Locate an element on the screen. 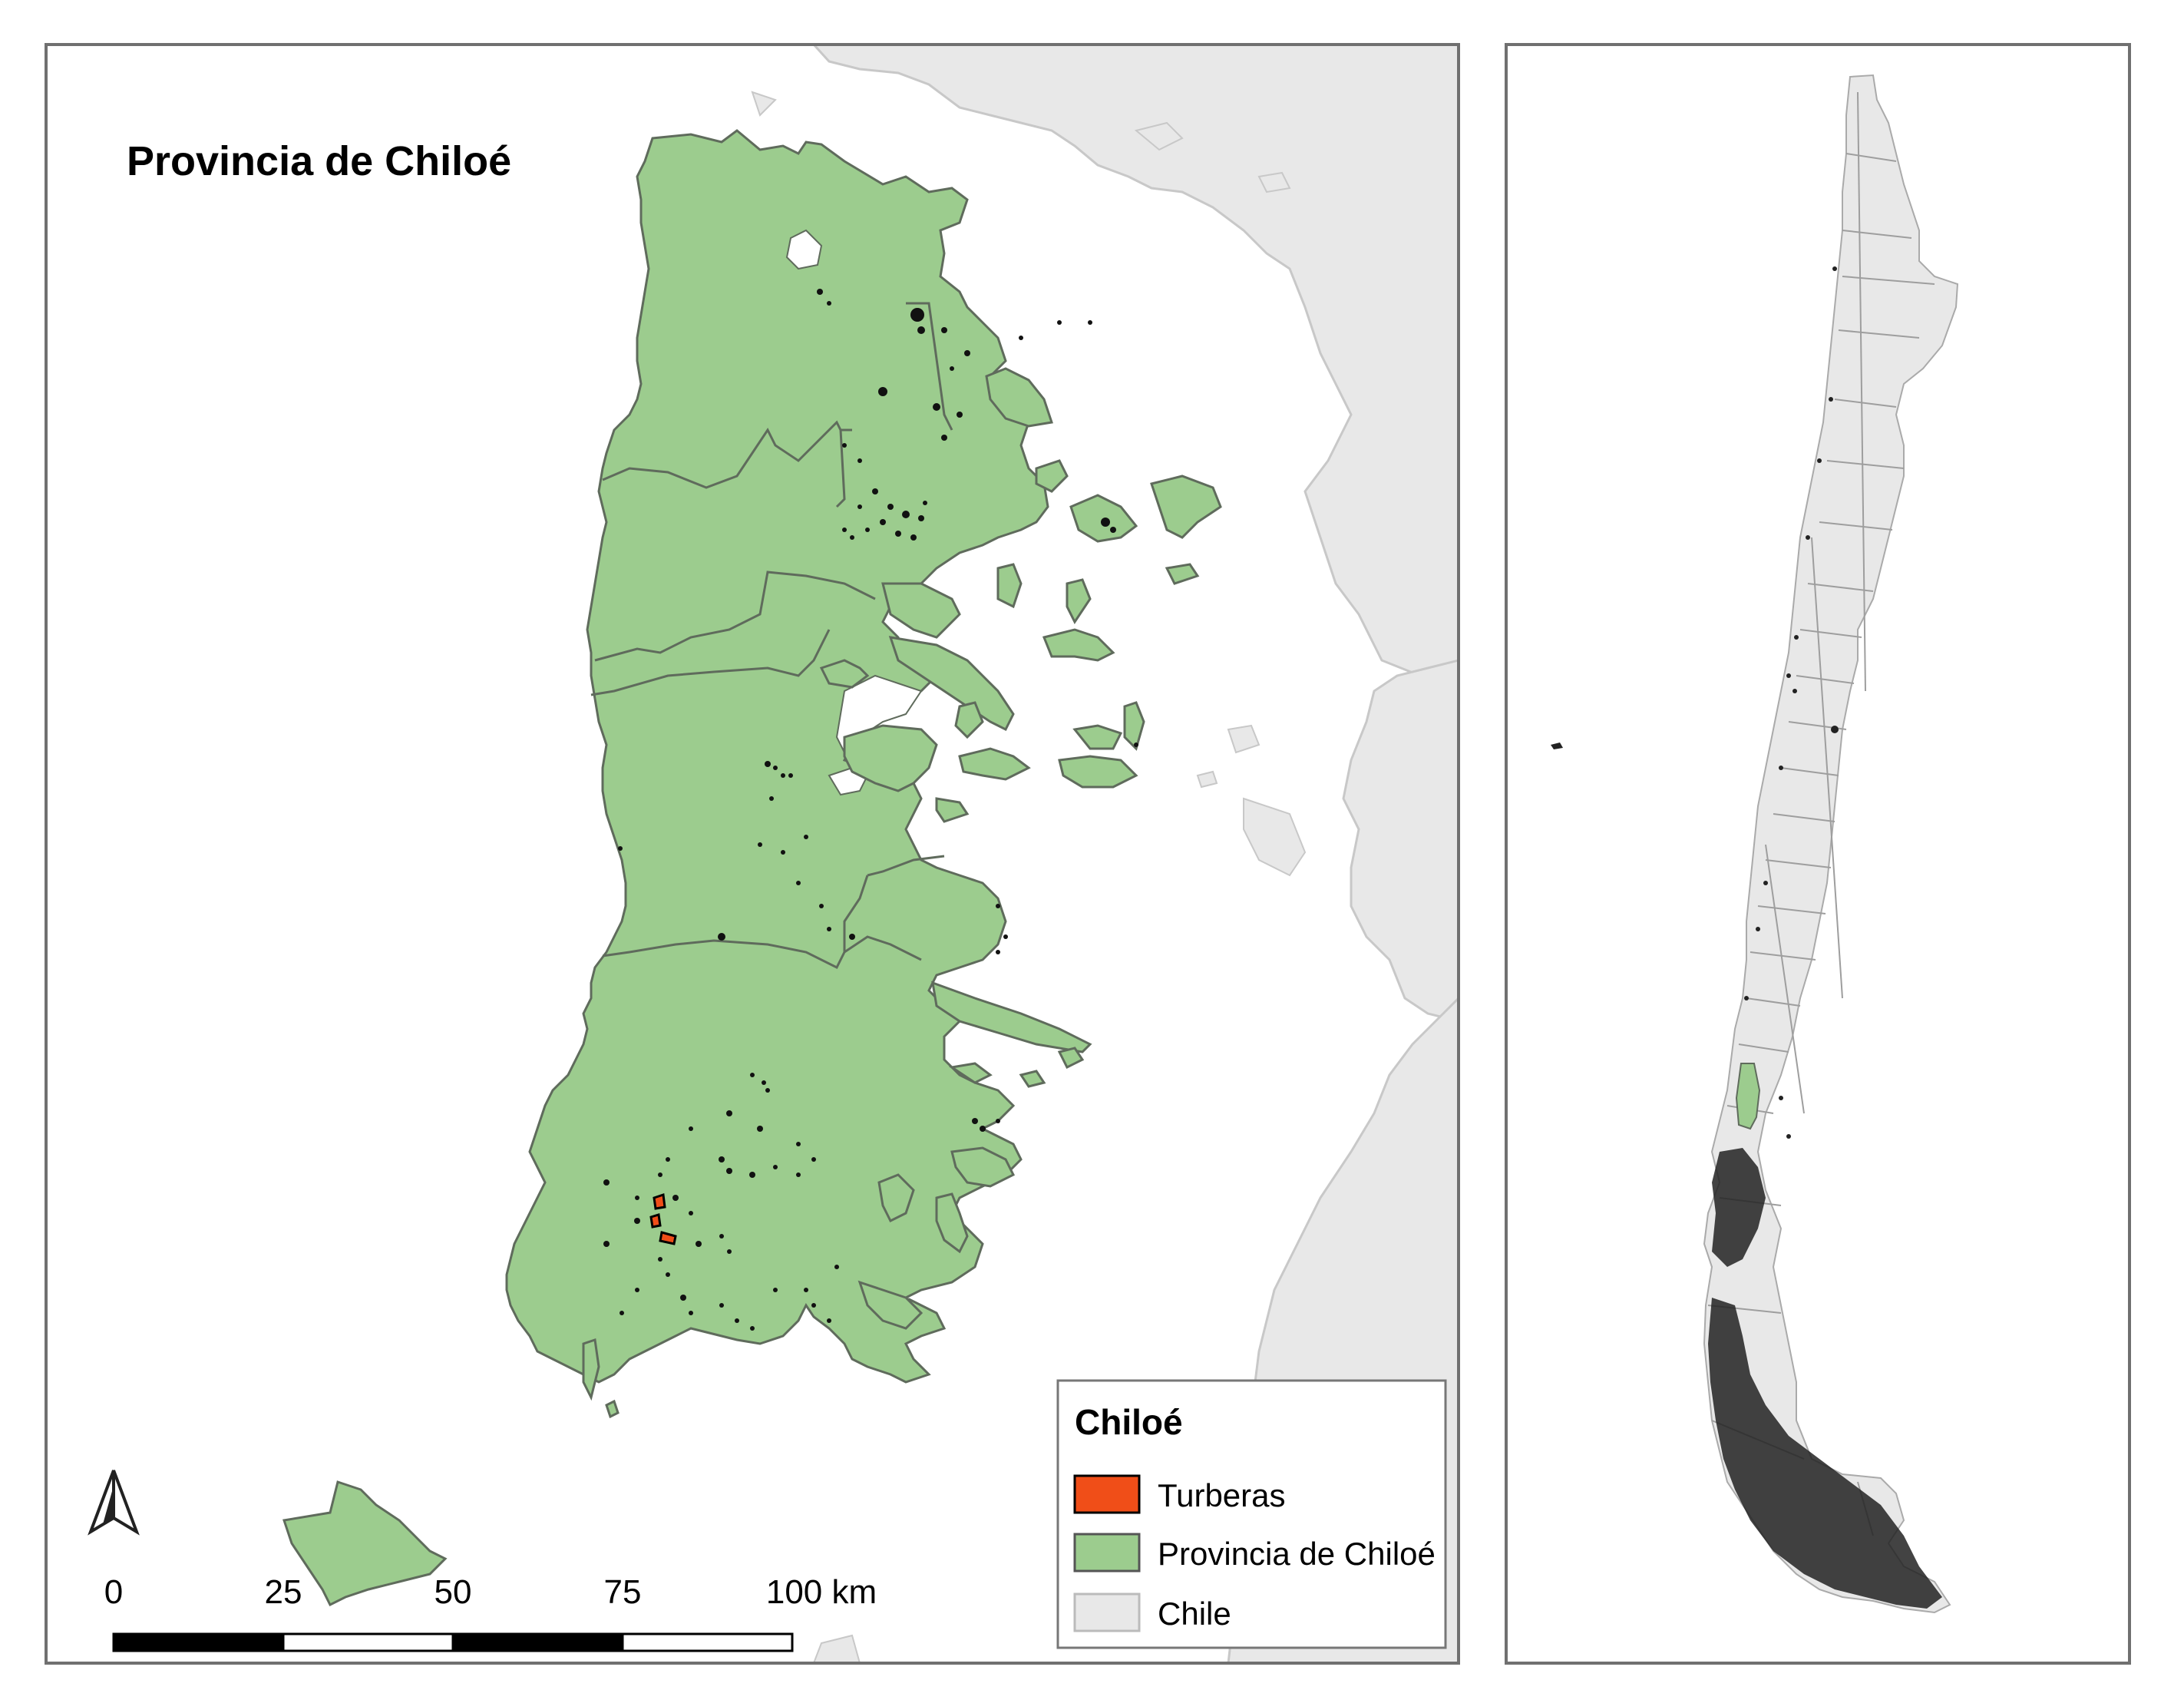 This screenshot has height=1690, width=2184. legend-label-chile: Chile is located at coordinates (1194, 1614).